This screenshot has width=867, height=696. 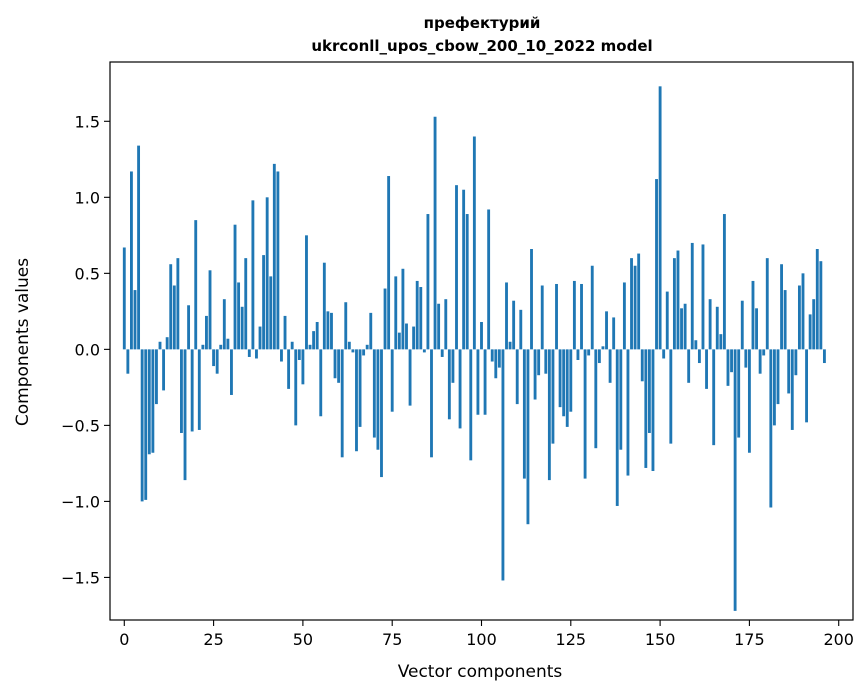 What do you see at coordinates (87, 273) in the screenshot?
I see `y-tick-label: 0.5` at bounding box center [87, 273].